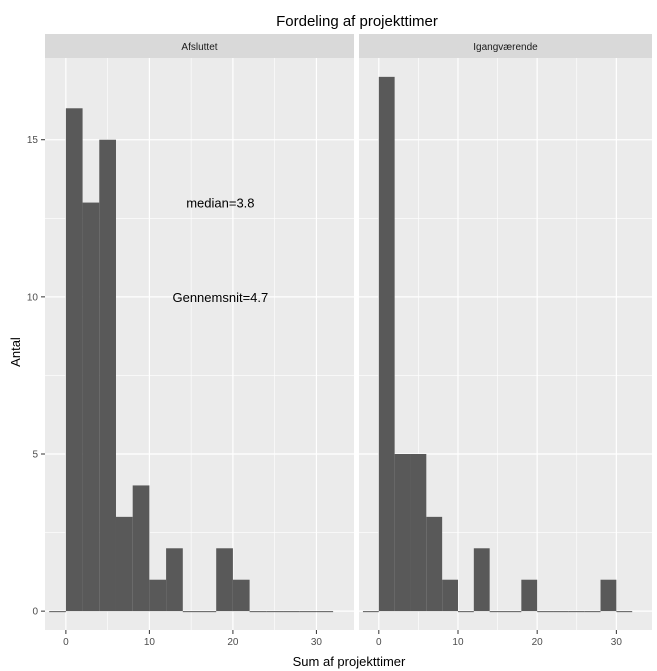  Describe the element at coordinates (220, 203) in the screenshot. I see `annotation-text: median=3.8` at that location.